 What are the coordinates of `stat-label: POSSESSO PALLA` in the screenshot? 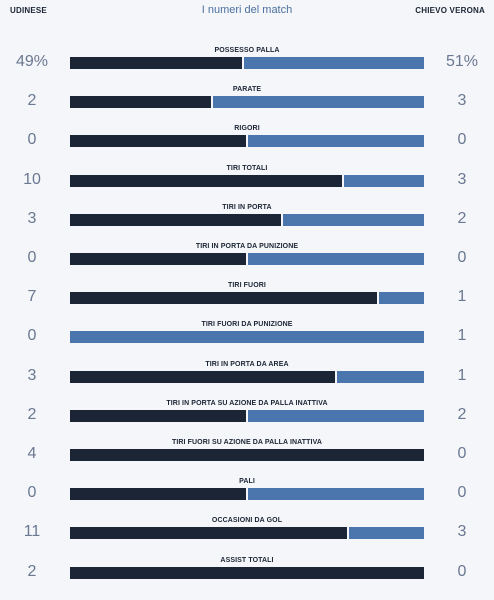 It's located at (247, 50).